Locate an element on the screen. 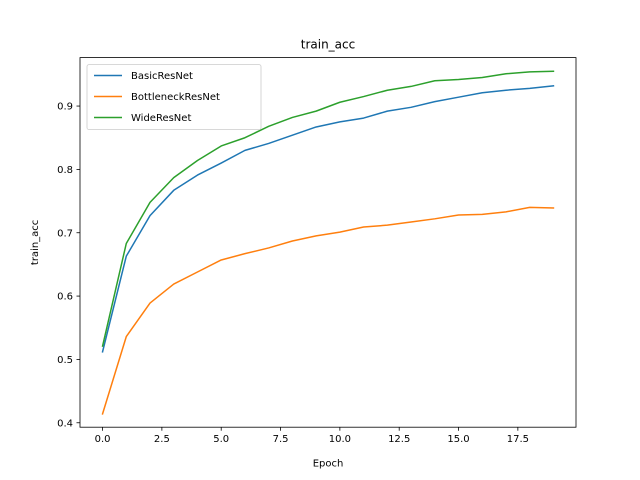 This screenshot has height=480, width=640. x-axis-label: Epoch is located at coordinates (328, 464).